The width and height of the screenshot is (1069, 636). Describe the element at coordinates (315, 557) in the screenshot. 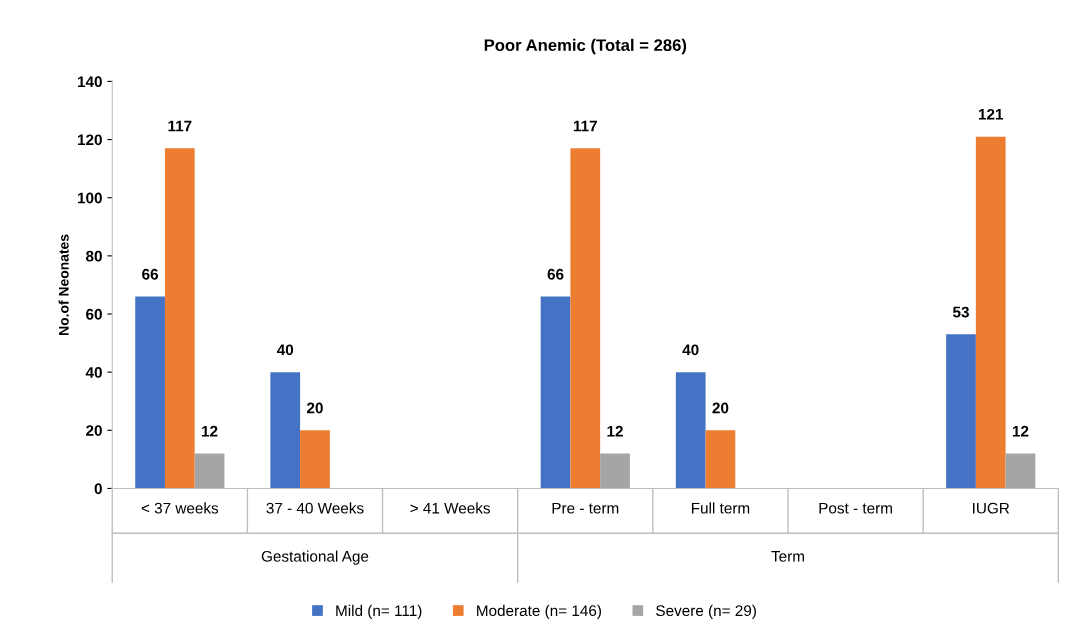

I see `text: Gestational Age` at that location.